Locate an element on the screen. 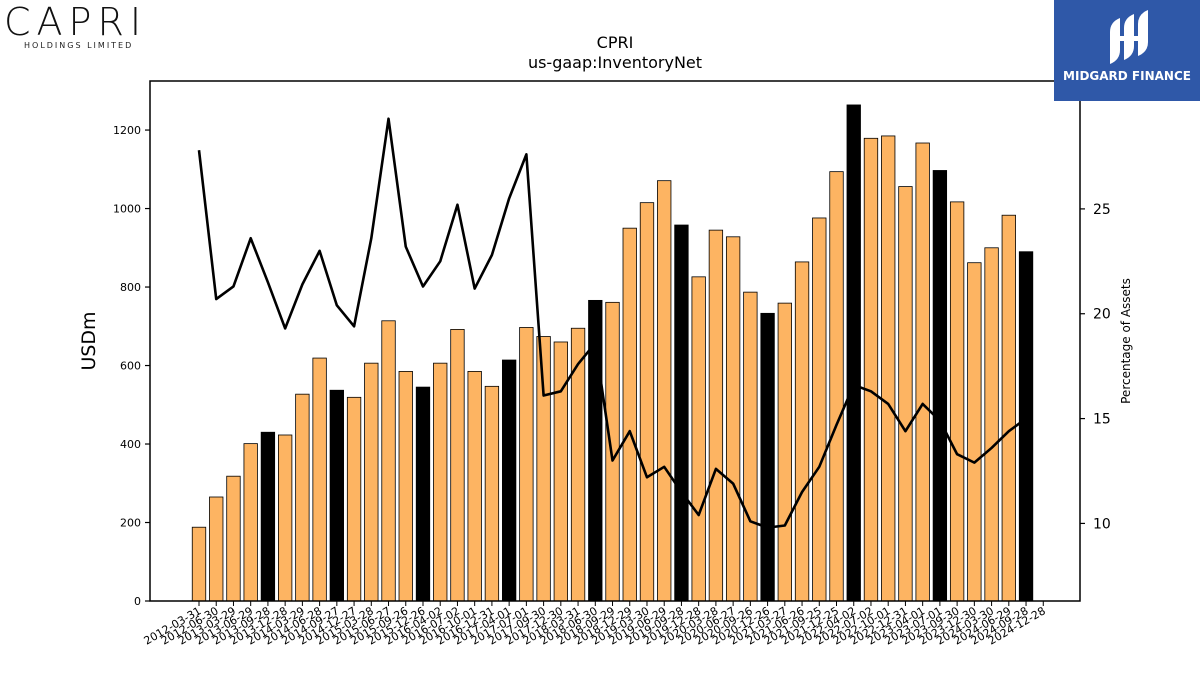 The height and width of the screenshot is (675, 1200). finance-logo-icon is located at coordinates (1129, 37).